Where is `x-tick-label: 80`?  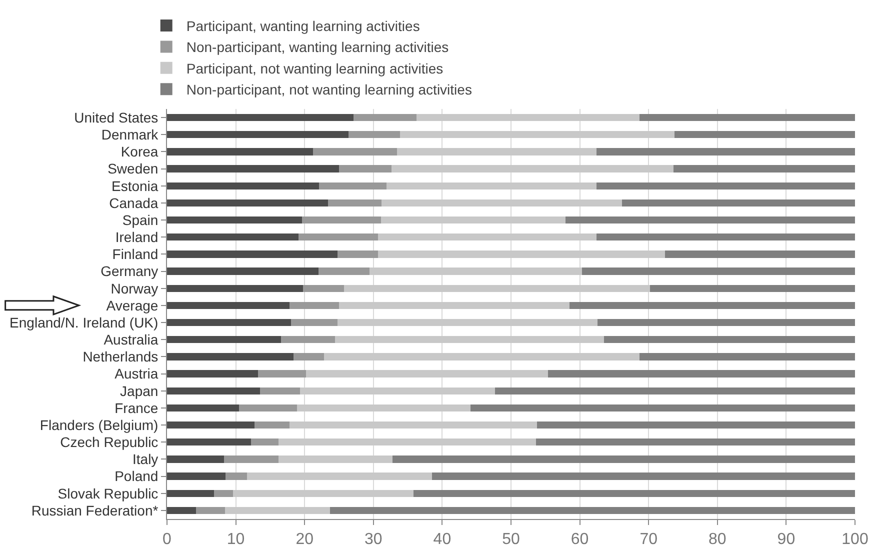
x-tick-label: 80 is located at coordinates (717, 539).